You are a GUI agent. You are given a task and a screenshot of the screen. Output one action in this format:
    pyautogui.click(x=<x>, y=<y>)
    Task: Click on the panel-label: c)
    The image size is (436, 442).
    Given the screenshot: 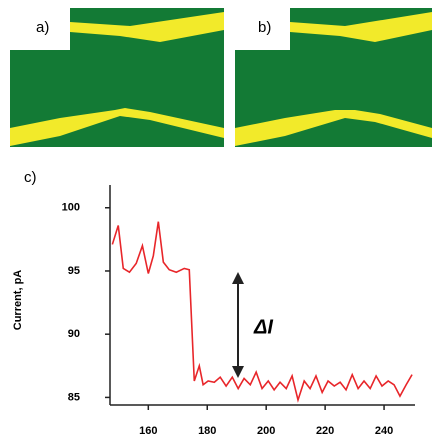 What is the action you would take?
    pyautogui.click(x=30, y=177)
    